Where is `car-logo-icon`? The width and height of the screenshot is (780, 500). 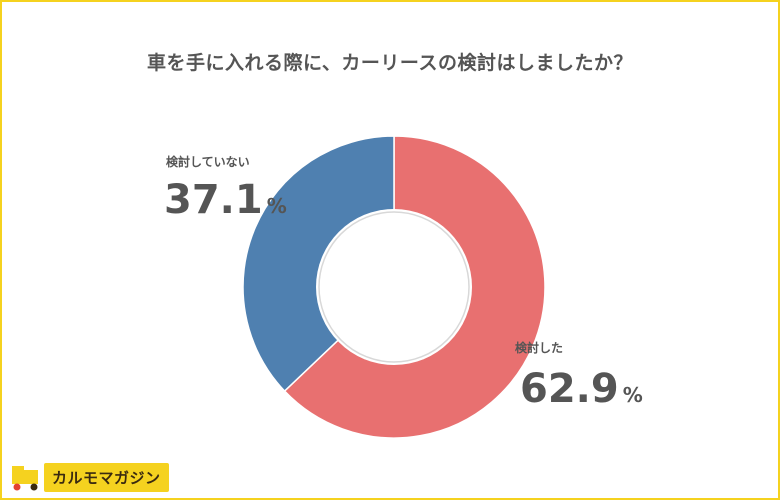
car-logo-icon is located at coordinates (25, 478).